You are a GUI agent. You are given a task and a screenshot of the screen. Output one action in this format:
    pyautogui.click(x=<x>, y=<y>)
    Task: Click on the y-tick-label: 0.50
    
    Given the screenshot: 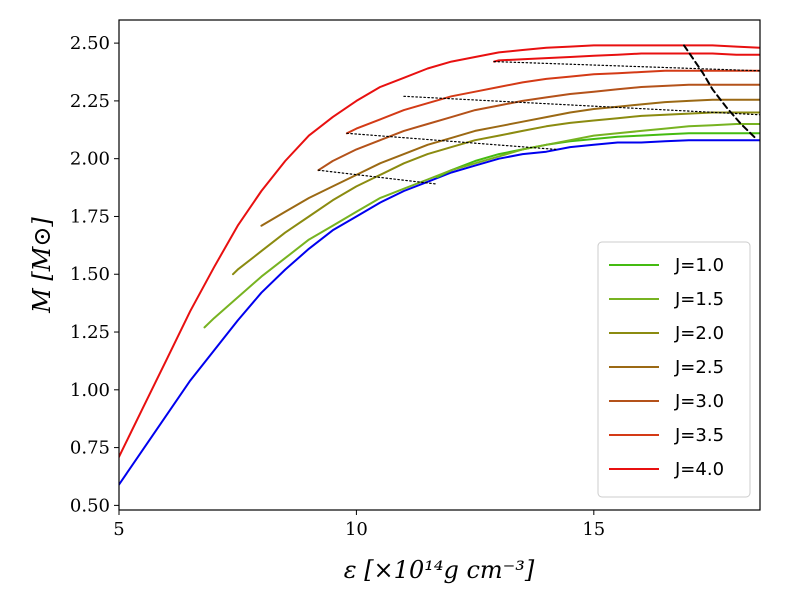 What is the action you would take?
    pyautogui.click(x=90, y=505)
    